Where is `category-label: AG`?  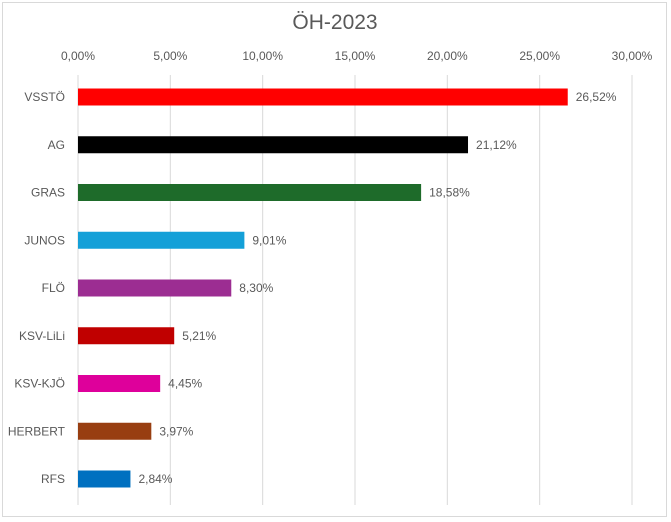 category-label: AG is located at coordinates (56, 145).